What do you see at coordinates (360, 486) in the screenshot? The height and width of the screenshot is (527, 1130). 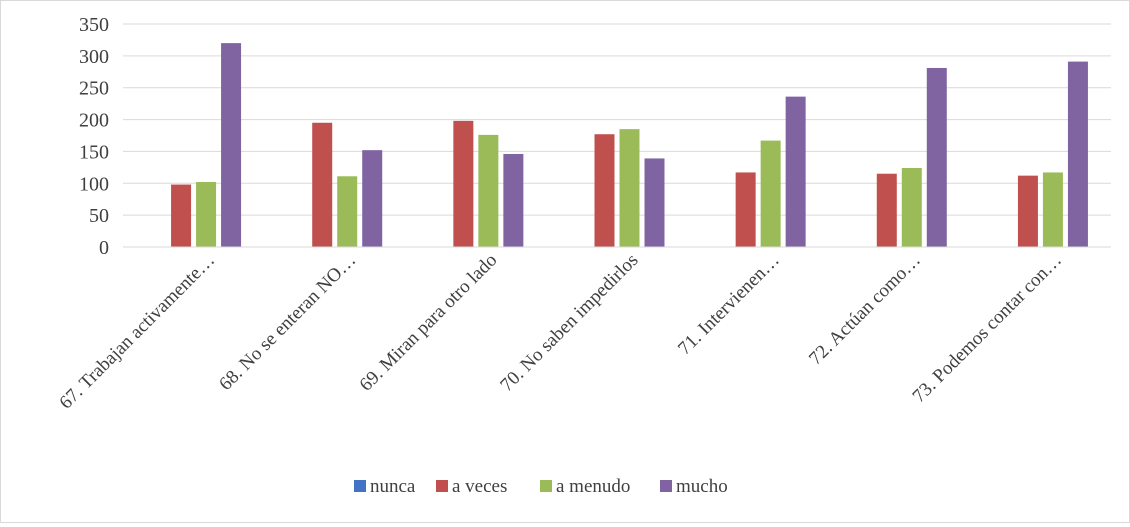 I see `legend-swatch-nunca` at bounding box center [360, 486].